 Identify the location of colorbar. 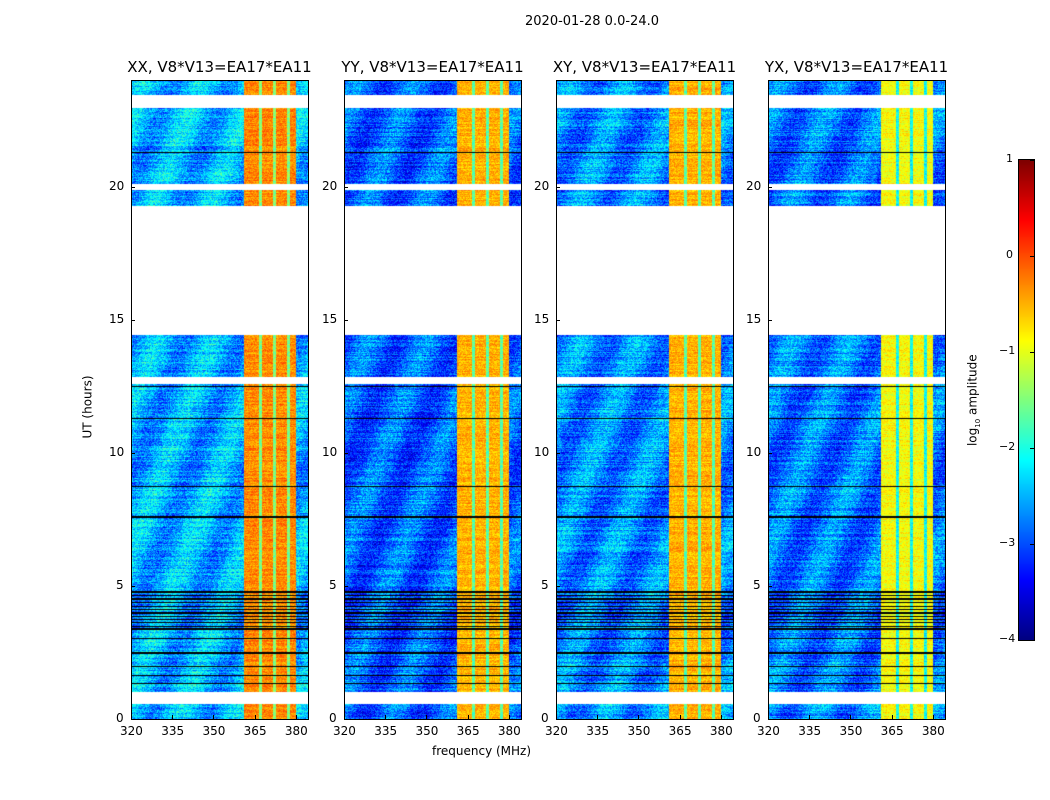
(1026, 400).